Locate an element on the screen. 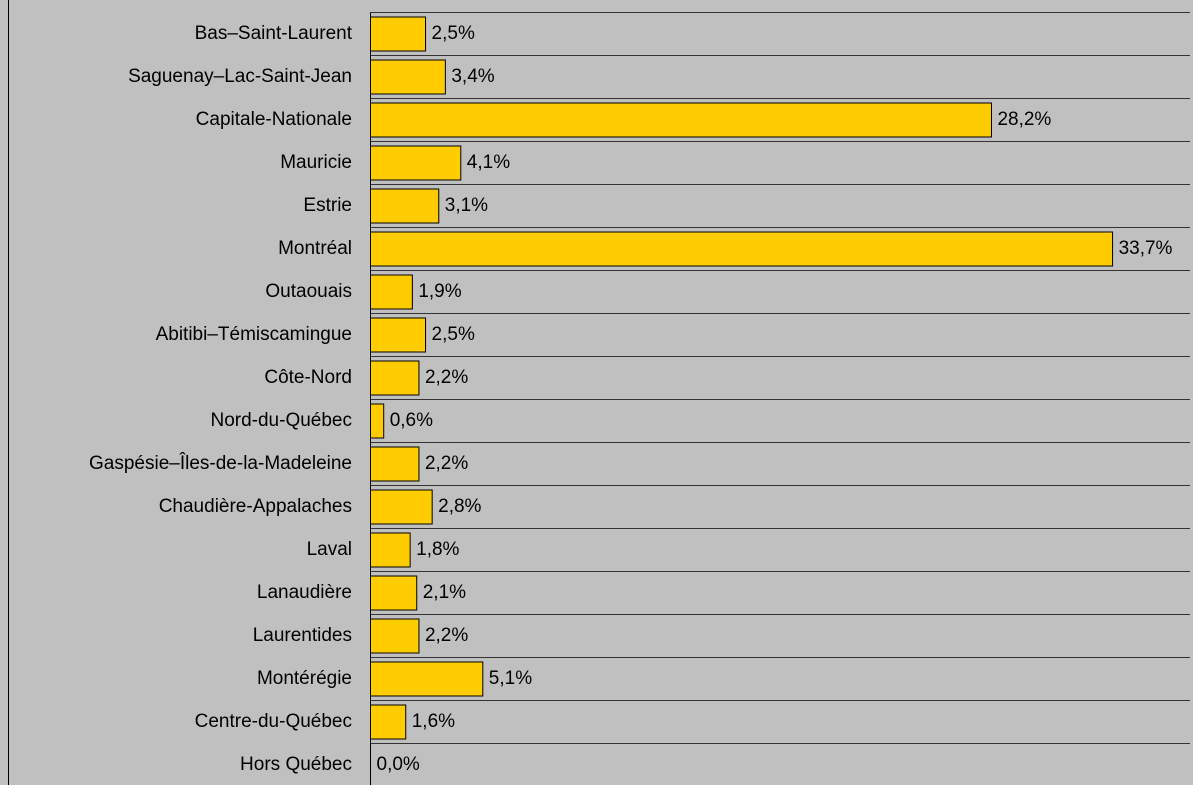 The height and width of the screenshot is (785, 1193). category-label: Capitale-Nationale is located at coordinates (274, 119).